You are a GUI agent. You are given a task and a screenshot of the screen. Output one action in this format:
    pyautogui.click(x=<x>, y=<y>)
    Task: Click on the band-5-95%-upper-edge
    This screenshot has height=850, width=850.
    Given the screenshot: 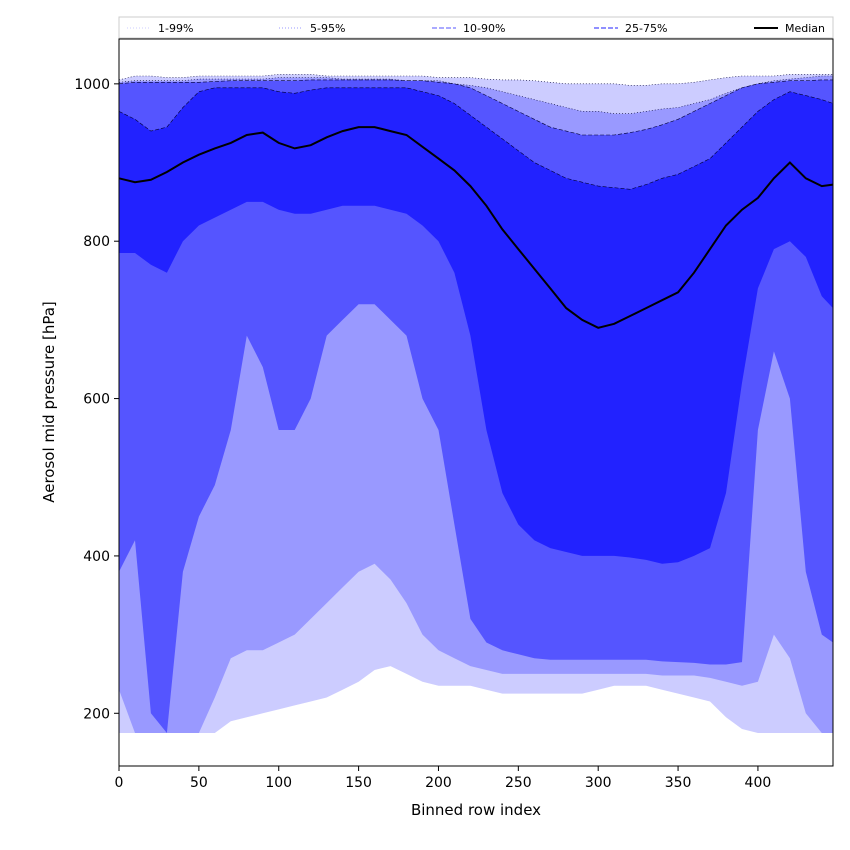 What is the action you would take?
    pyautogui.click(x=475, y=94)
    